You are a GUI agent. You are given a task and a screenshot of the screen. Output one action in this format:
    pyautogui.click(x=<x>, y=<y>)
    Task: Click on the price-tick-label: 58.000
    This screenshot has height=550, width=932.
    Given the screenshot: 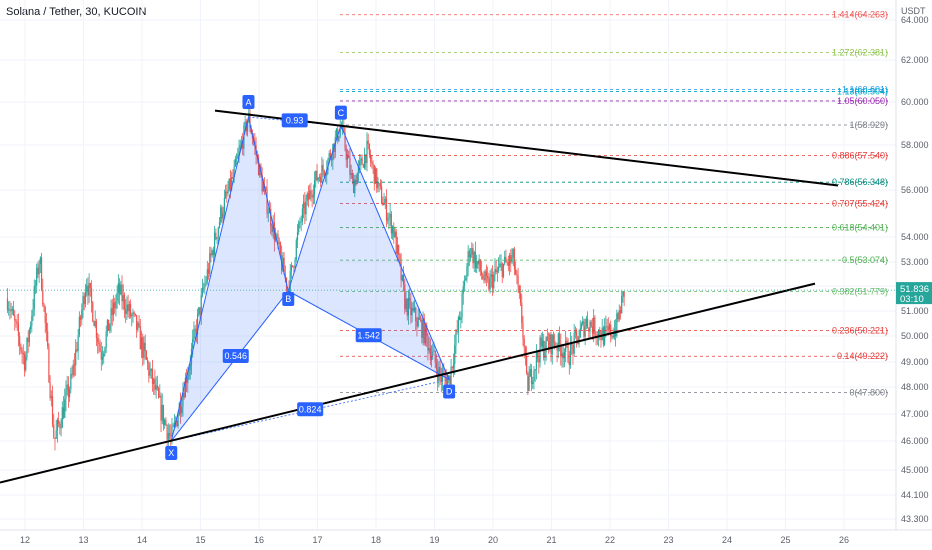 What is the action you would take?
    pyautogui.click(x=915, y=145)
    